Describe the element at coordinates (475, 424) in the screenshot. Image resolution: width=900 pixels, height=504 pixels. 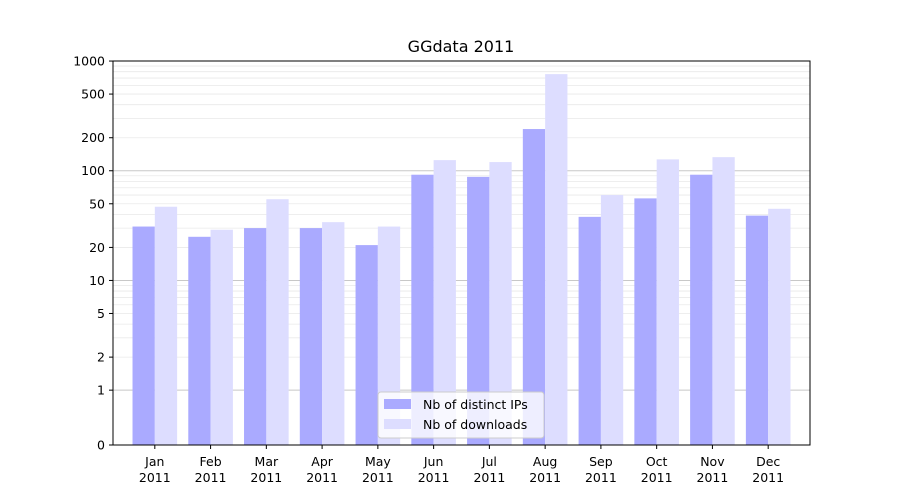
I see `legend-label: Nb of downloads` at that location.